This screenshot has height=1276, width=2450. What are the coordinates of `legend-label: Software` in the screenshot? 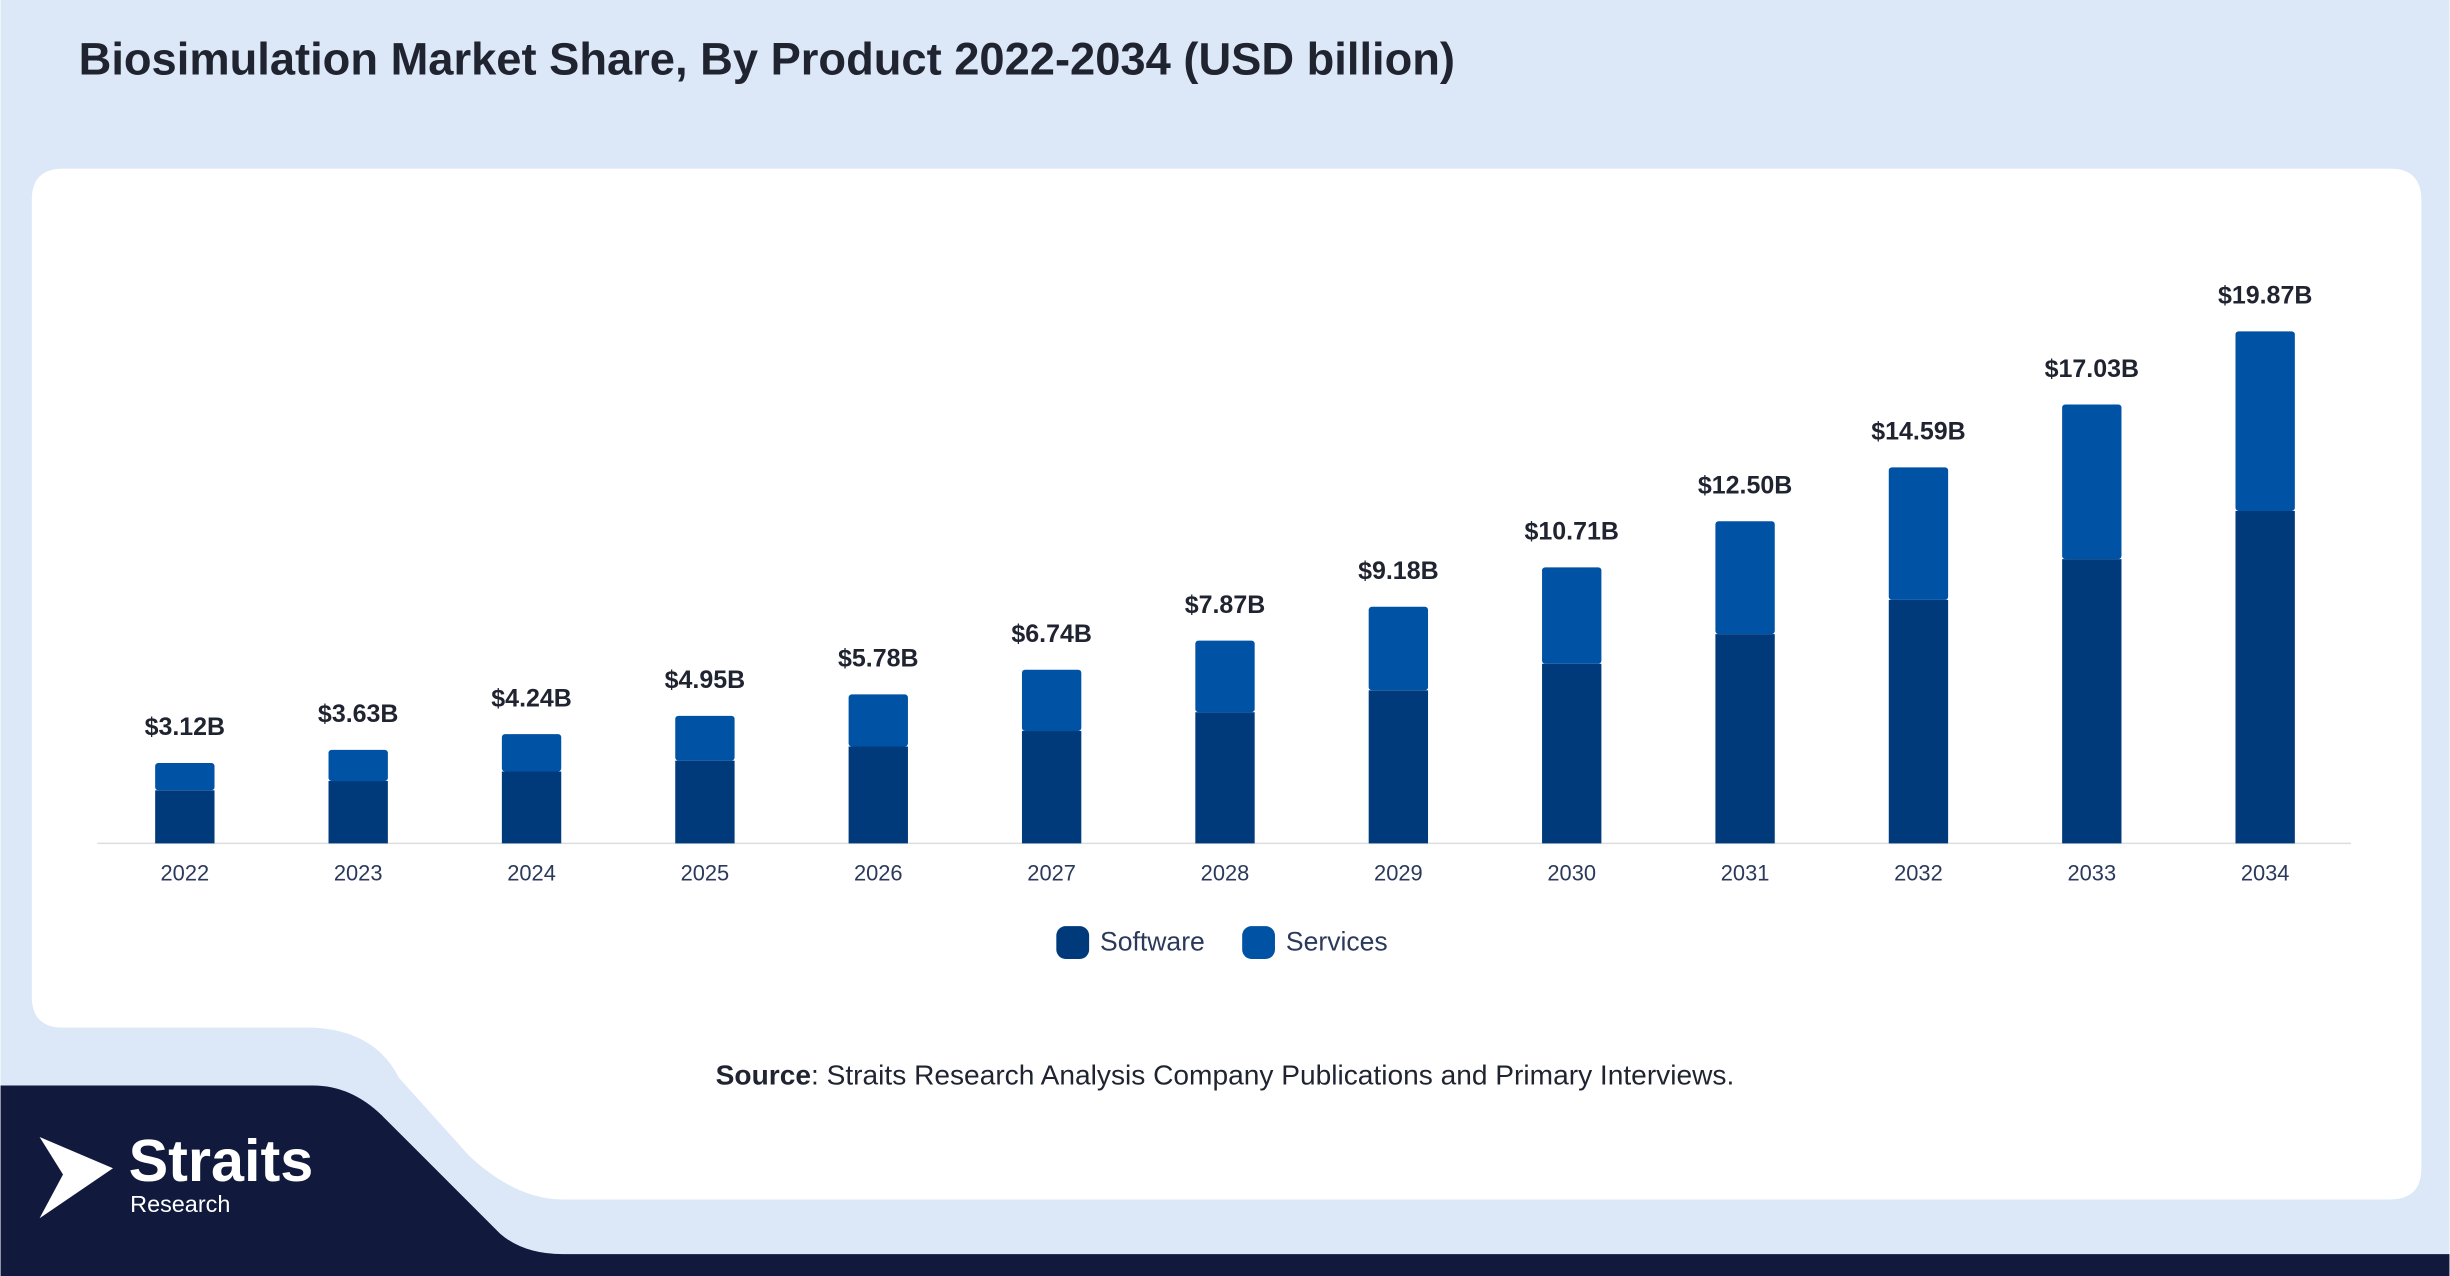 It's located at (1152, 941).